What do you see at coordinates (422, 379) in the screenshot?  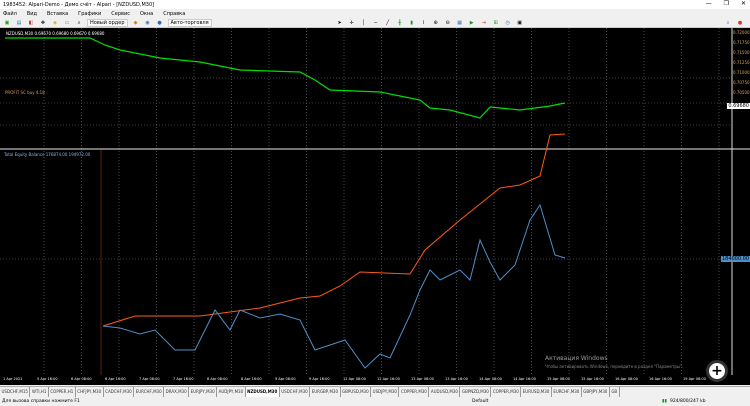 I see `time-axis-label: 13 Apr 08:00` at bounding box center [422, 379].